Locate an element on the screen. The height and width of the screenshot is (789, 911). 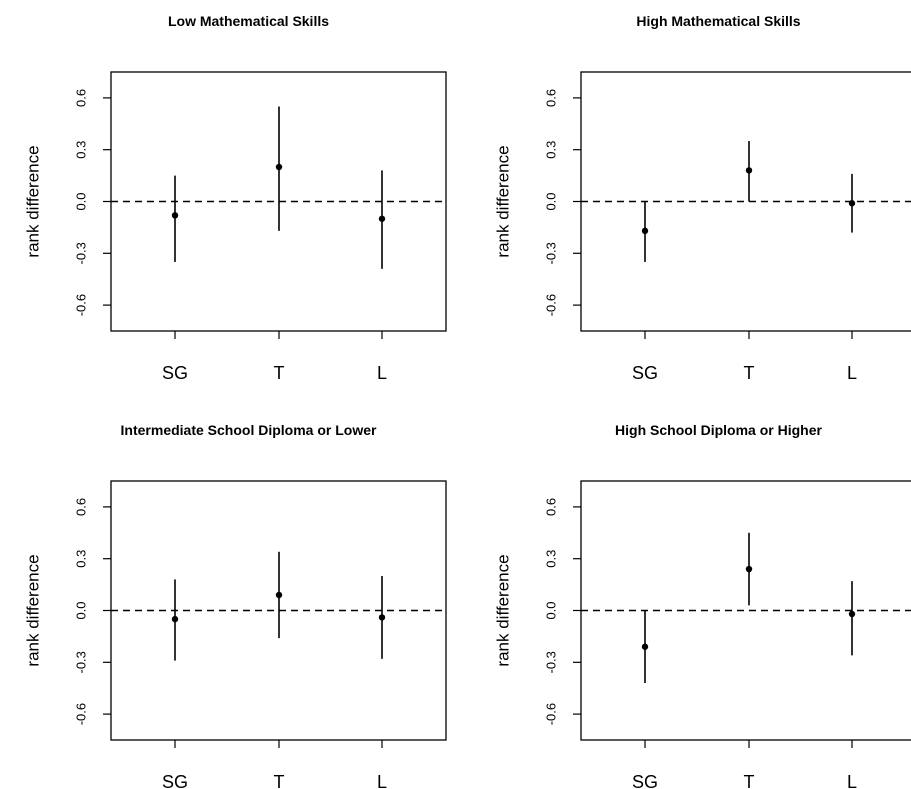
panel-title: Intermediate School Diploma or Lower is located at coordinates (249, 430).